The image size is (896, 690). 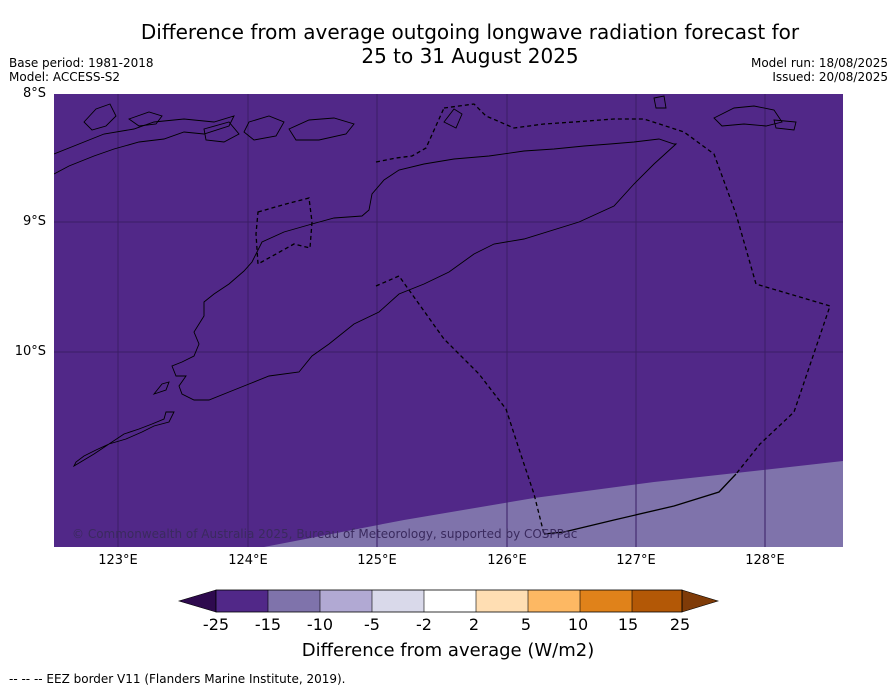 I want to click on colorbar-tick-15: 15, so click(x=628, y=624).